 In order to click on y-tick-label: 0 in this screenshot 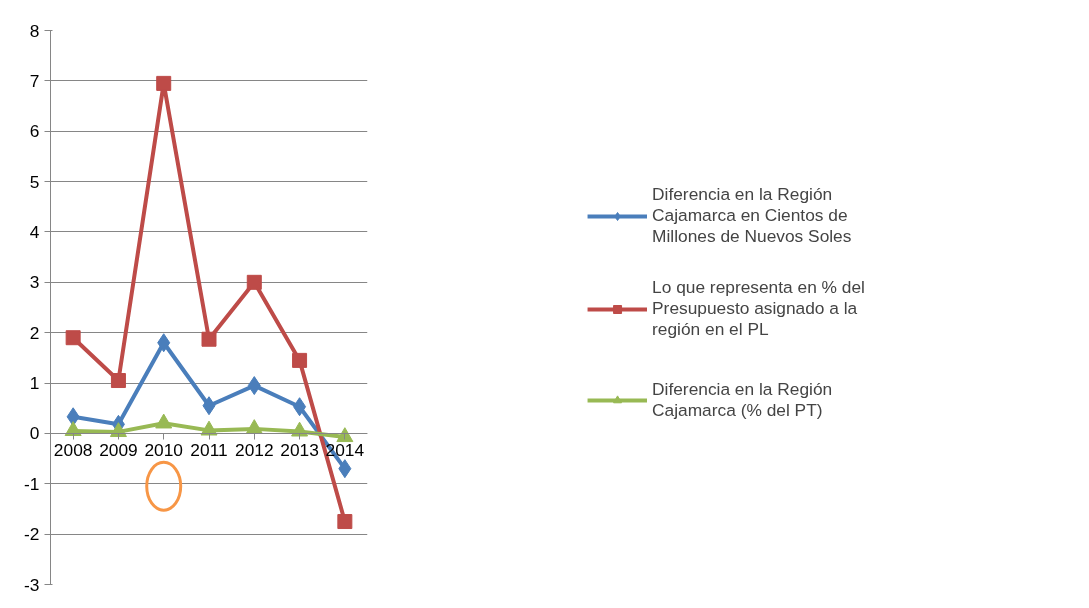, I will do `click(34, 433)`.